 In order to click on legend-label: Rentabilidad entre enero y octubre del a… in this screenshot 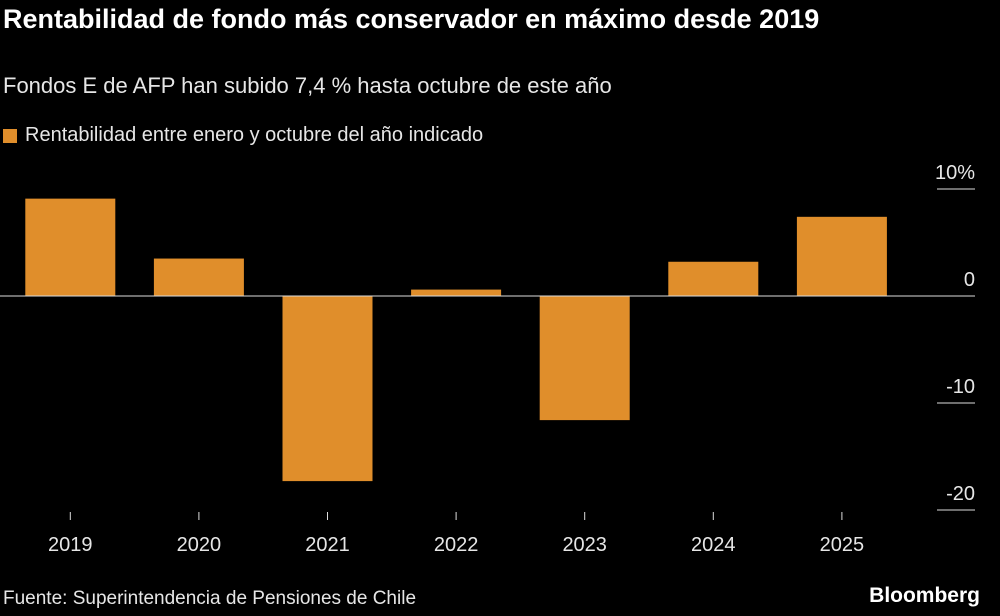, I will do `click(254, 135)`.